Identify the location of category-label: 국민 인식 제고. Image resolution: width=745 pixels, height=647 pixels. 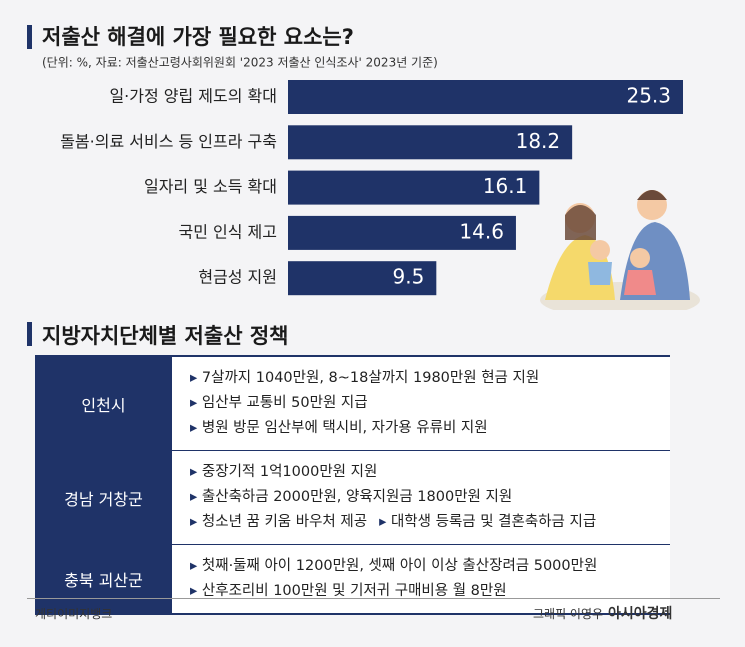
(228, 231).